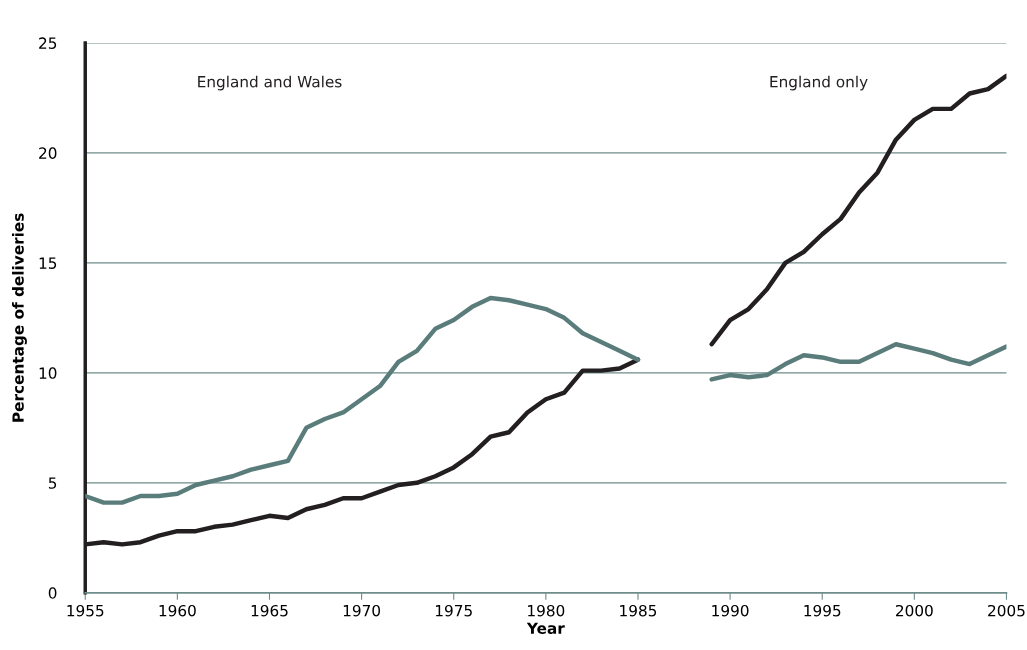  I want to click on y-tick-label: 0, so click(52, 593).